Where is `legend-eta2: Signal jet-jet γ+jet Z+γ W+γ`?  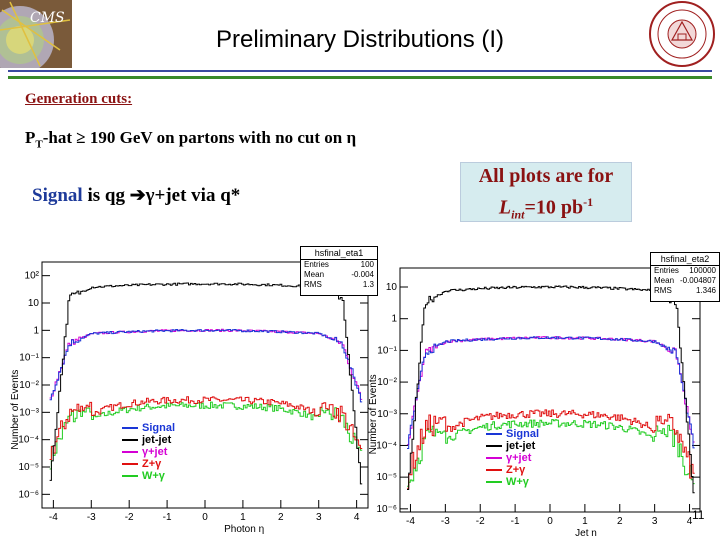
legend-eta2: Signal jet-jet γ+jet Z+γ W+γ is located at coordinates (512, 458).